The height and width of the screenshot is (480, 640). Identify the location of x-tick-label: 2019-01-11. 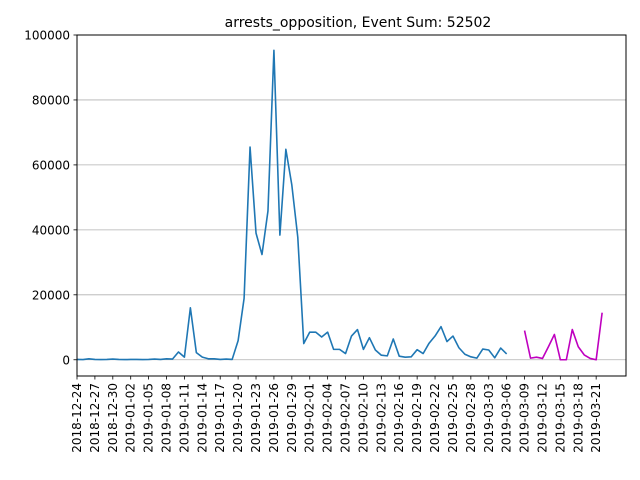
(184, 418).